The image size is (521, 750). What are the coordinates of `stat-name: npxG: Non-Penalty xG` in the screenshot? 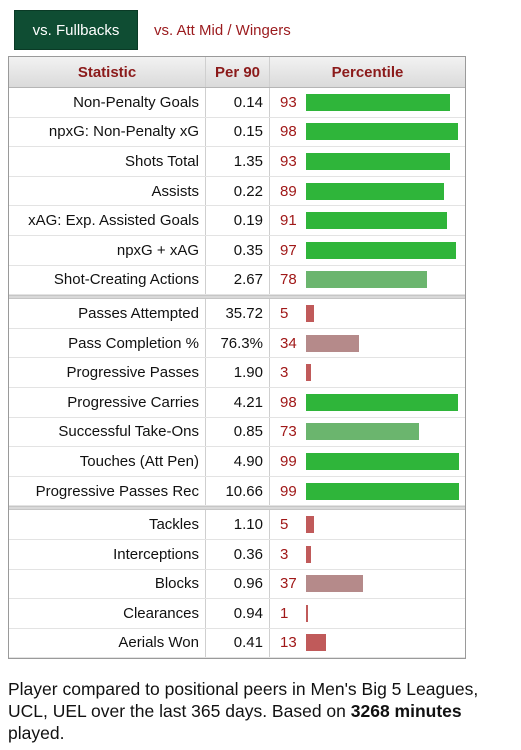 It's located at (107, 132).